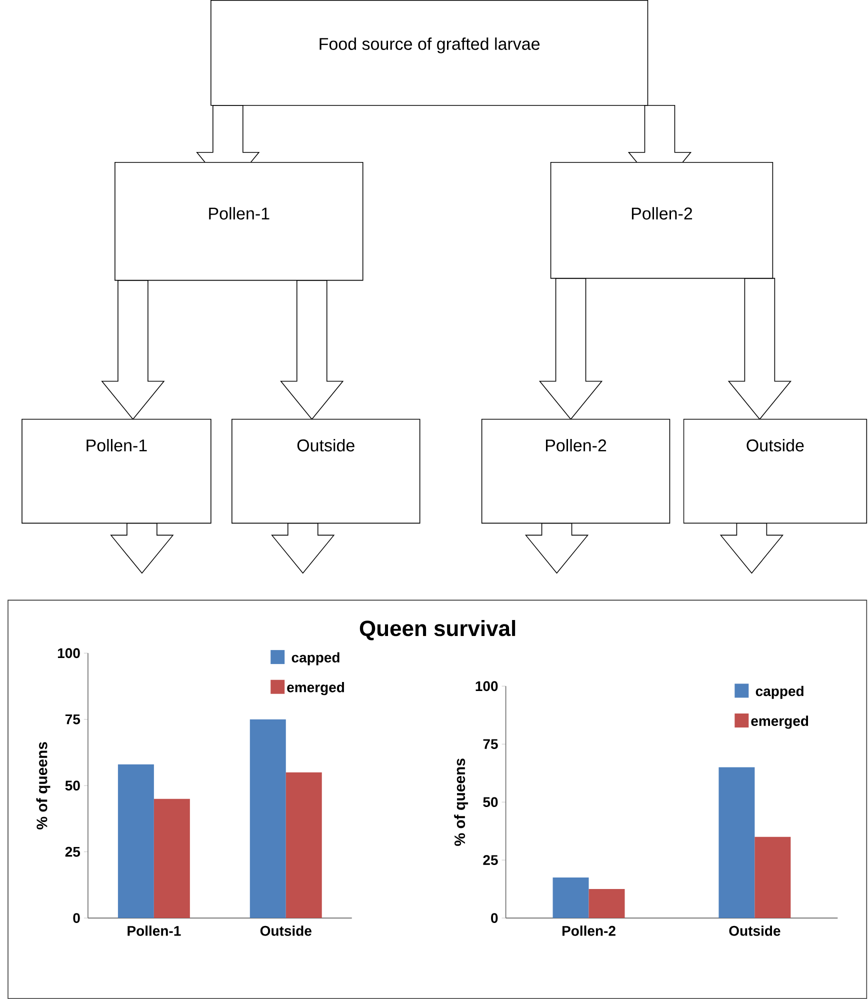 The width and height of the screenshot is (868, 999). I want to click on x-tick-label: Pollen-2, so click(589, 931).